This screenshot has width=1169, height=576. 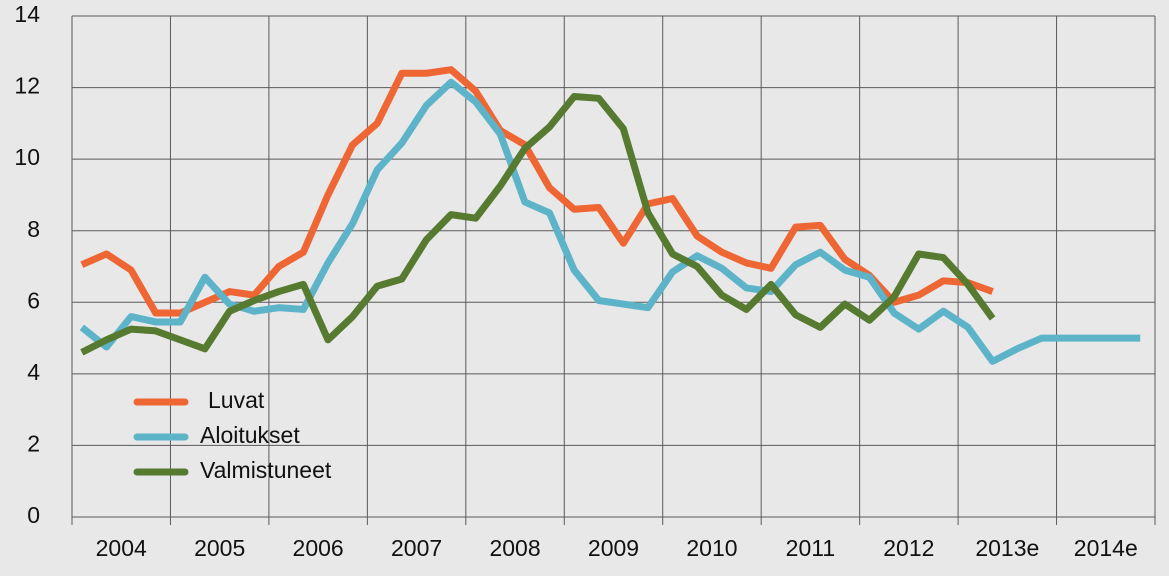 I want to click on x-tick-label: 2011, so click(x=810, y=548).